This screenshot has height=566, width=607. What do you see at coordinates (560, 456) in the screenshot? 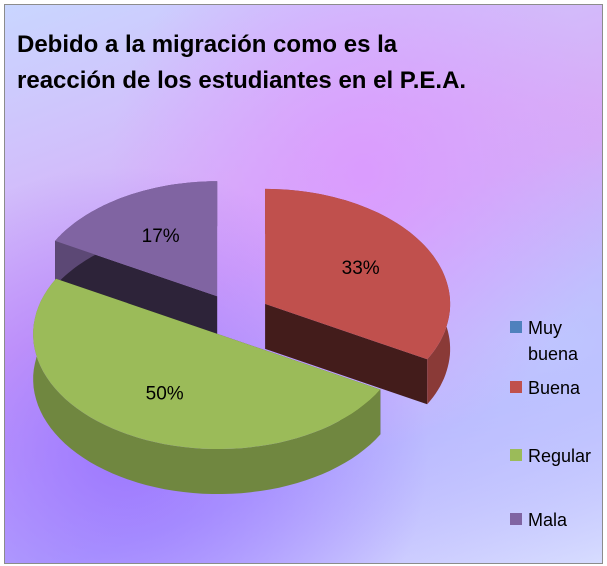
I see `legend-label: Regular` at bounding box center [560, 456].